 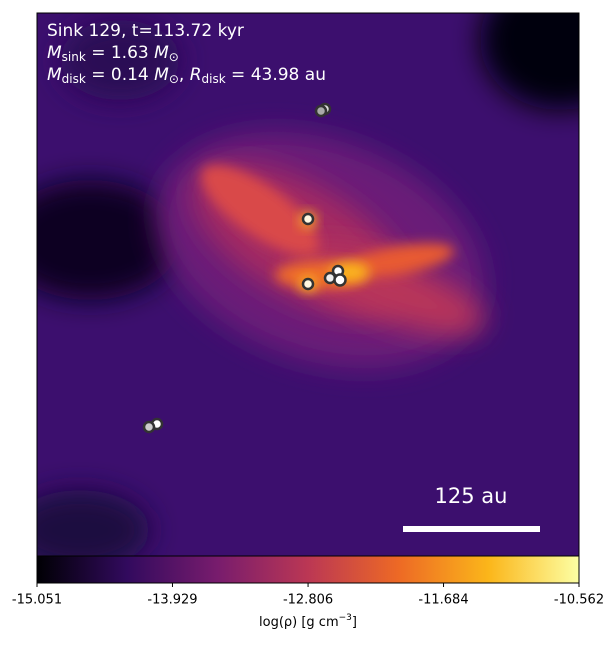 What do you see at coordinates (579, 600) in the screenshot?
I see `tick-label: -10.562` at bounding box center [579, 600].